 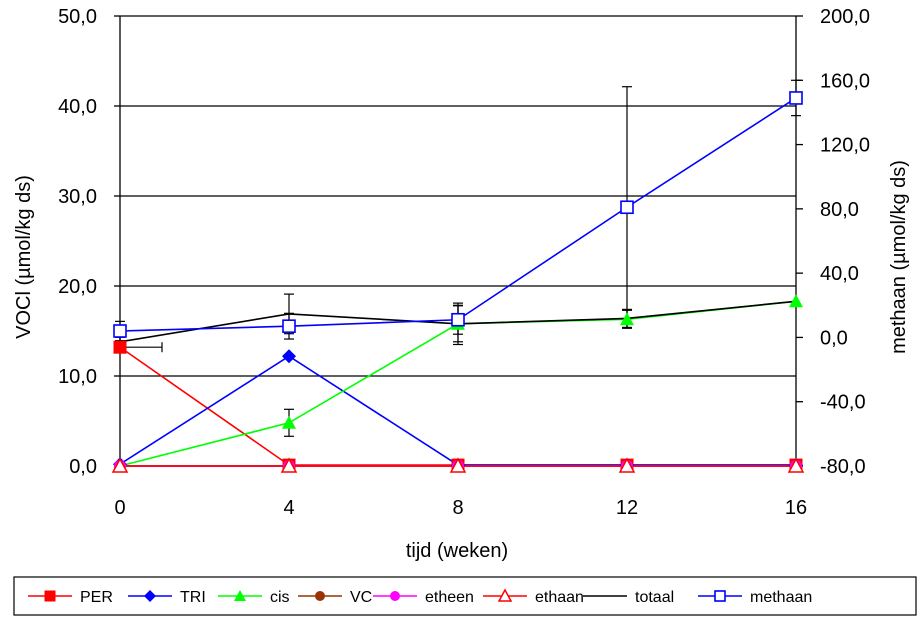 I want to click on y-axis-title: VOCl (µmol/kg ds), so click(x=24, y=257).